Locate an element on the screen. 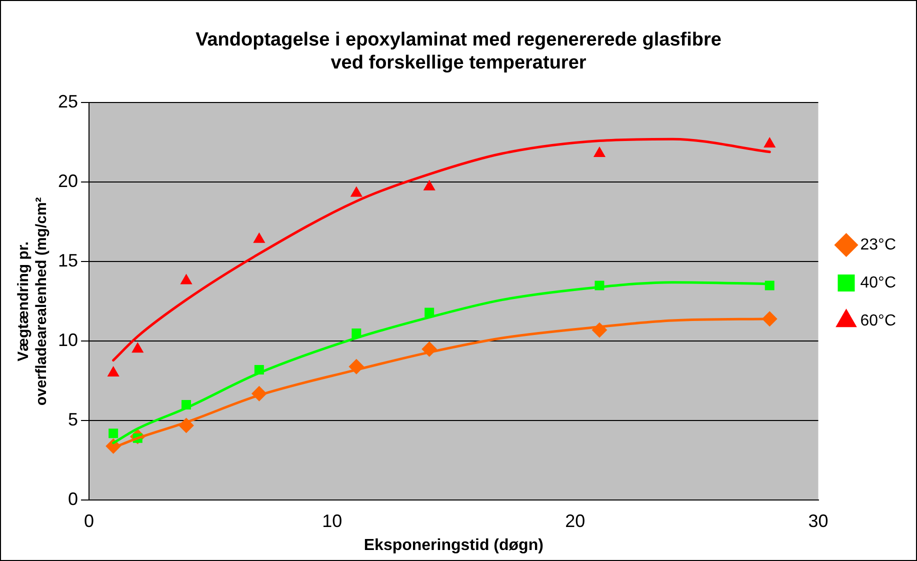  y-tick-label: 20 is located at coordinates (68, 181).